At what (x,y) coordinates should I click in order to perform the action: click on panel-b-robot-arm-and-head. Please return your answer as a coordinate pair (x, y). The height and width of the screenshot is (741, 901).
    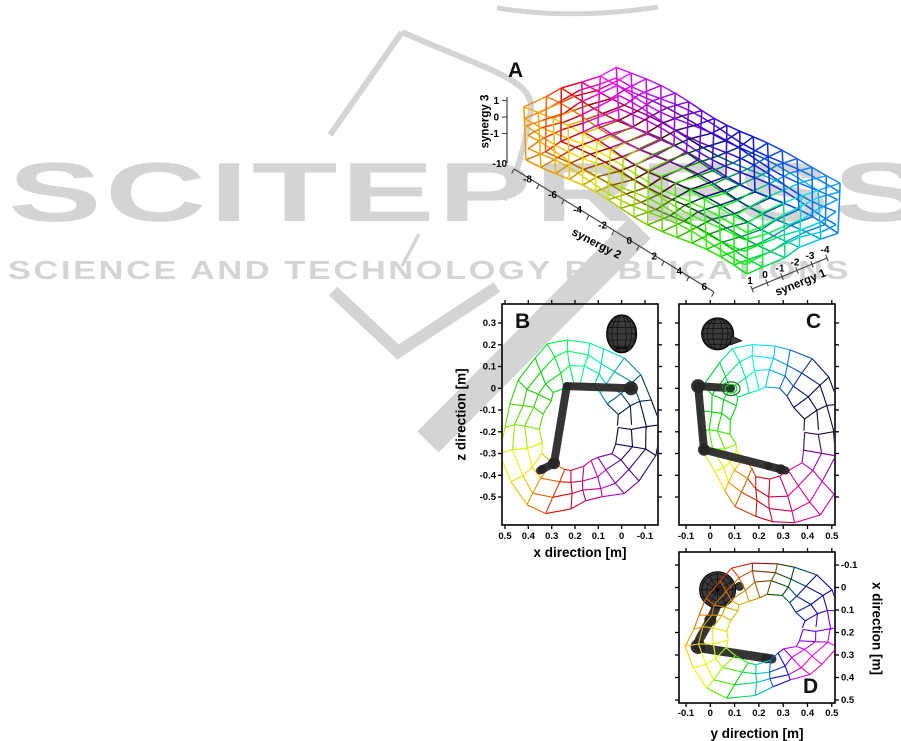
    Looking at the image, I should click on (587, 394).